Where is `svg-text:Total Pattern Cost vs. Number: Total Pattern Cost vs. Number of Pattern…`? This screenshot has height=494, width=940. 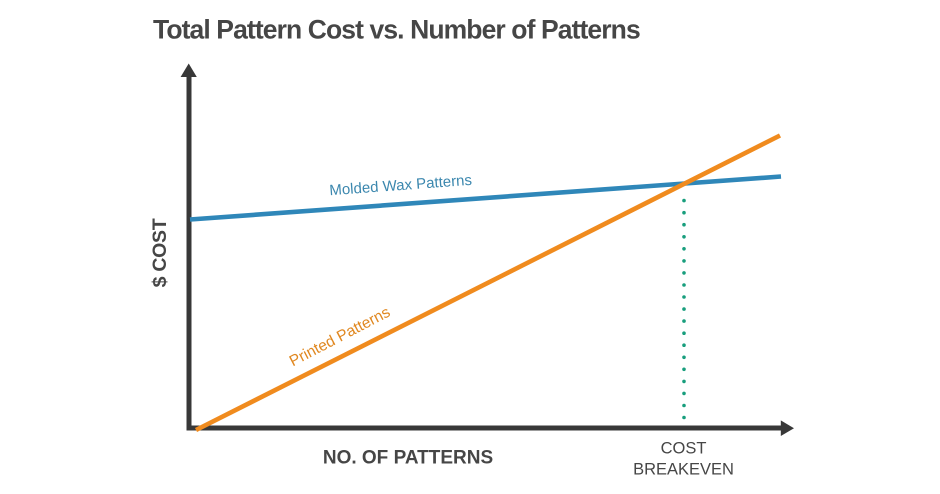
svg-text:Total Pattern Cost vs. Number: Total Pattern Cost vs. Number of Pattern… is located at coordinates (396, 29).